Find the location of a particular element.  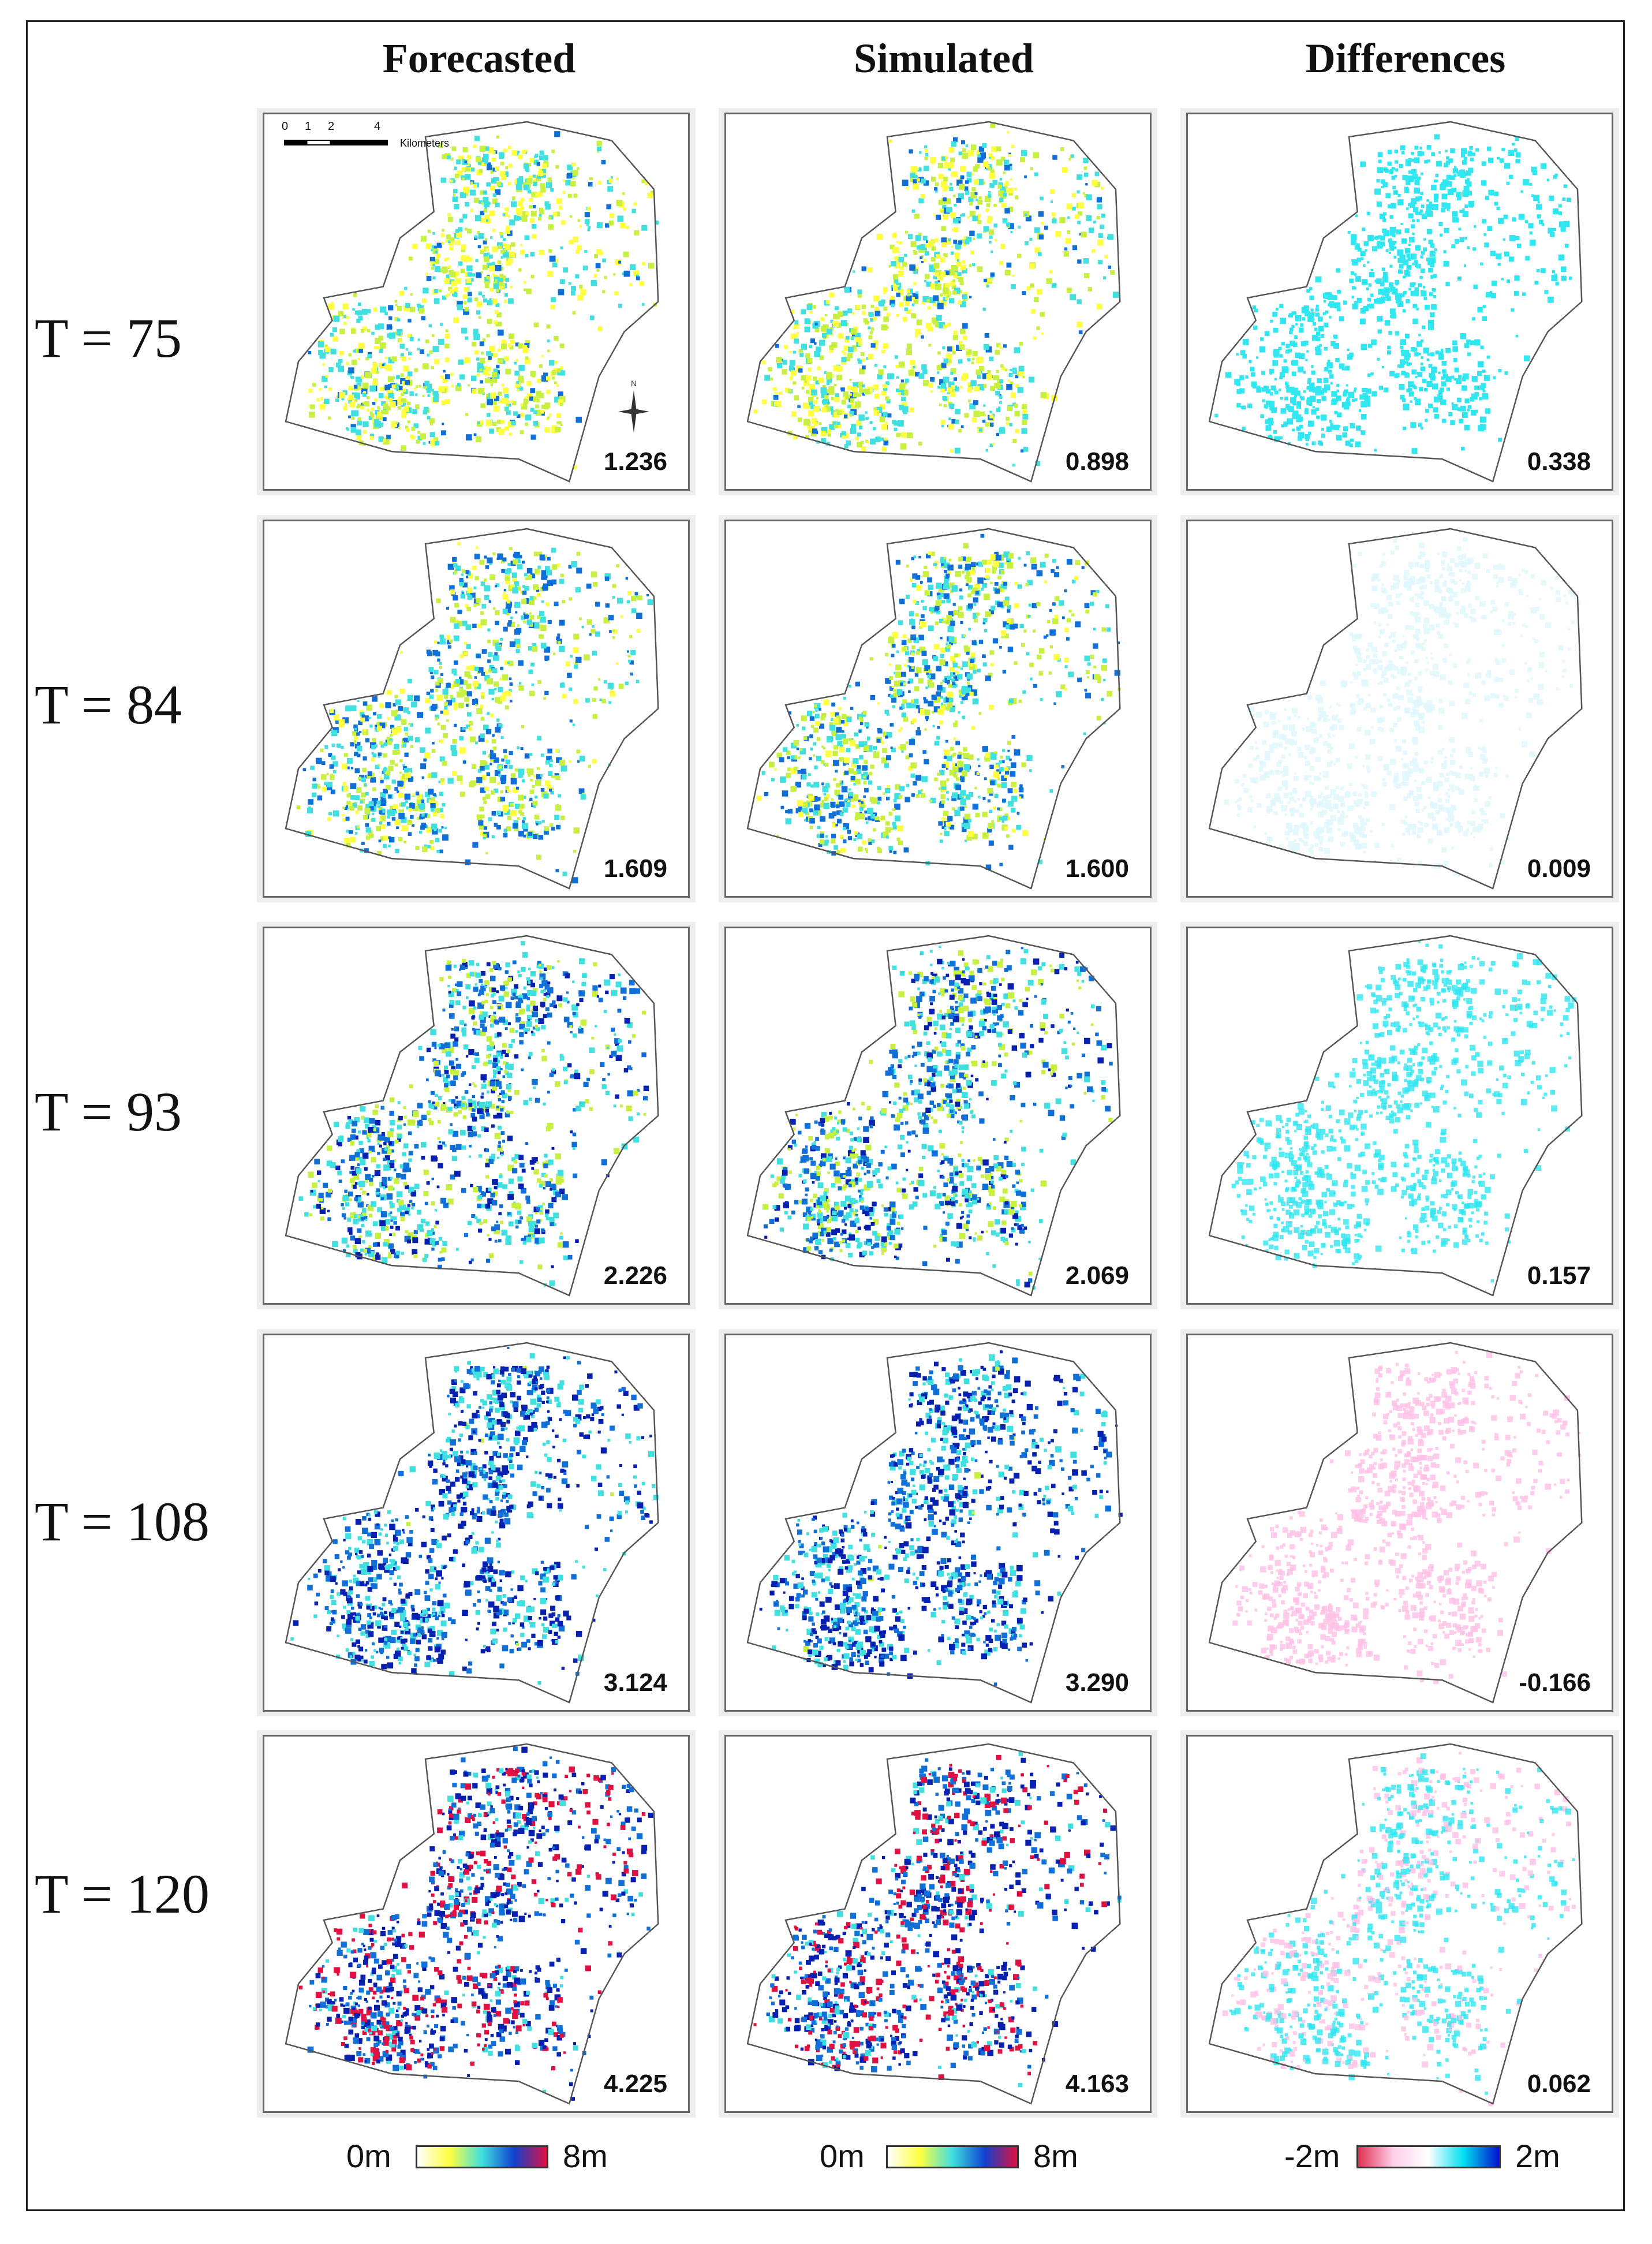

legend-simulated: 0m 8m is located at coordinates (958, 2159).